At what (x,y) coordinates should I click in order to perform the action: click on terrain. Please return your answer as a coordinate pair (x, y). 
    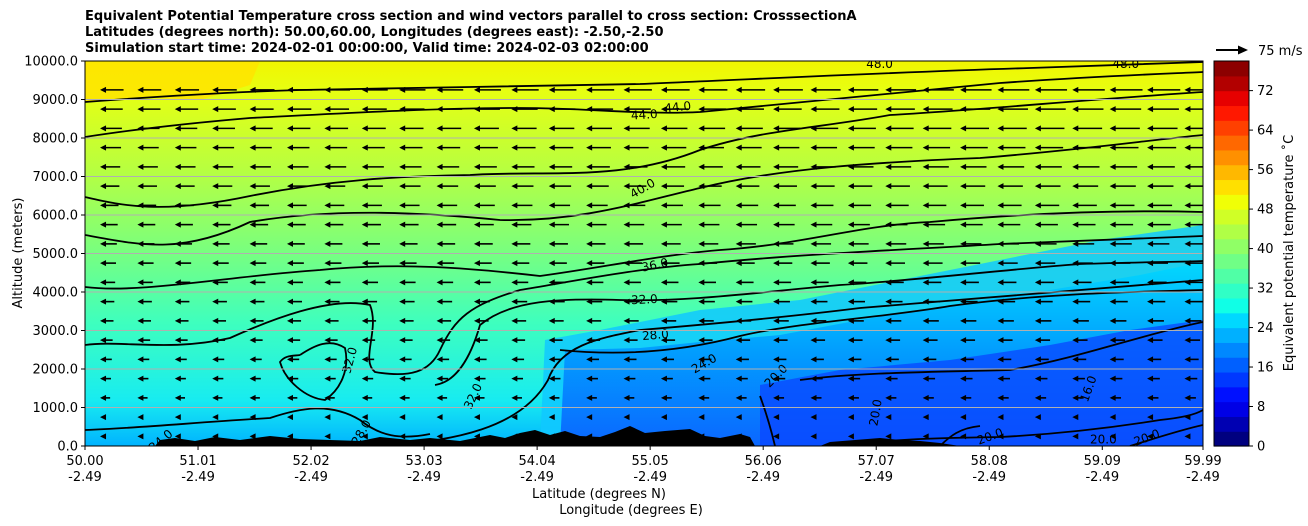
    Looking at the image, I should click on (557, 436).